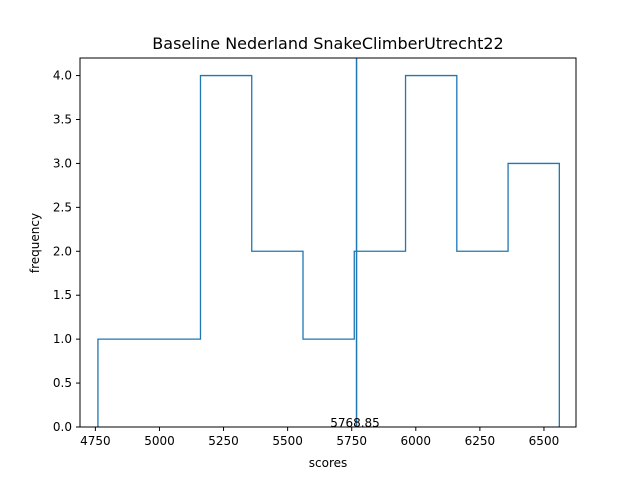 This screenshot has height=480, width=640. What do you see at coordinates (35, 243) in the screenshot?
I see `y-axis-title: frequency` at bounding box center [35, 243].